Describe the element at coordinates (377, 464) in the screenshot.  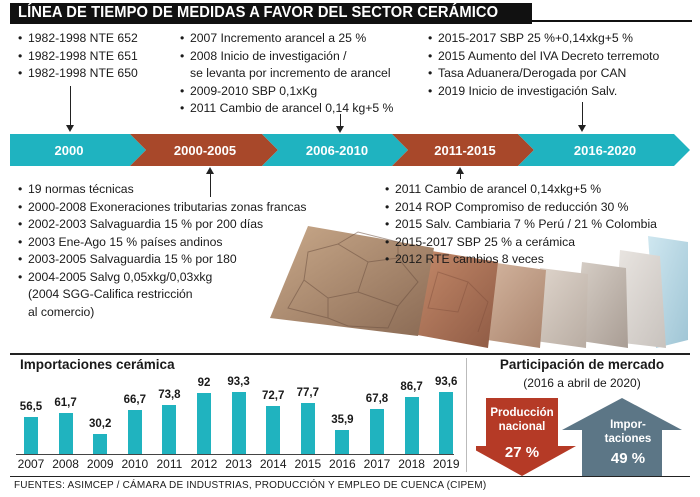
I see `year-label: 2017` at that location.